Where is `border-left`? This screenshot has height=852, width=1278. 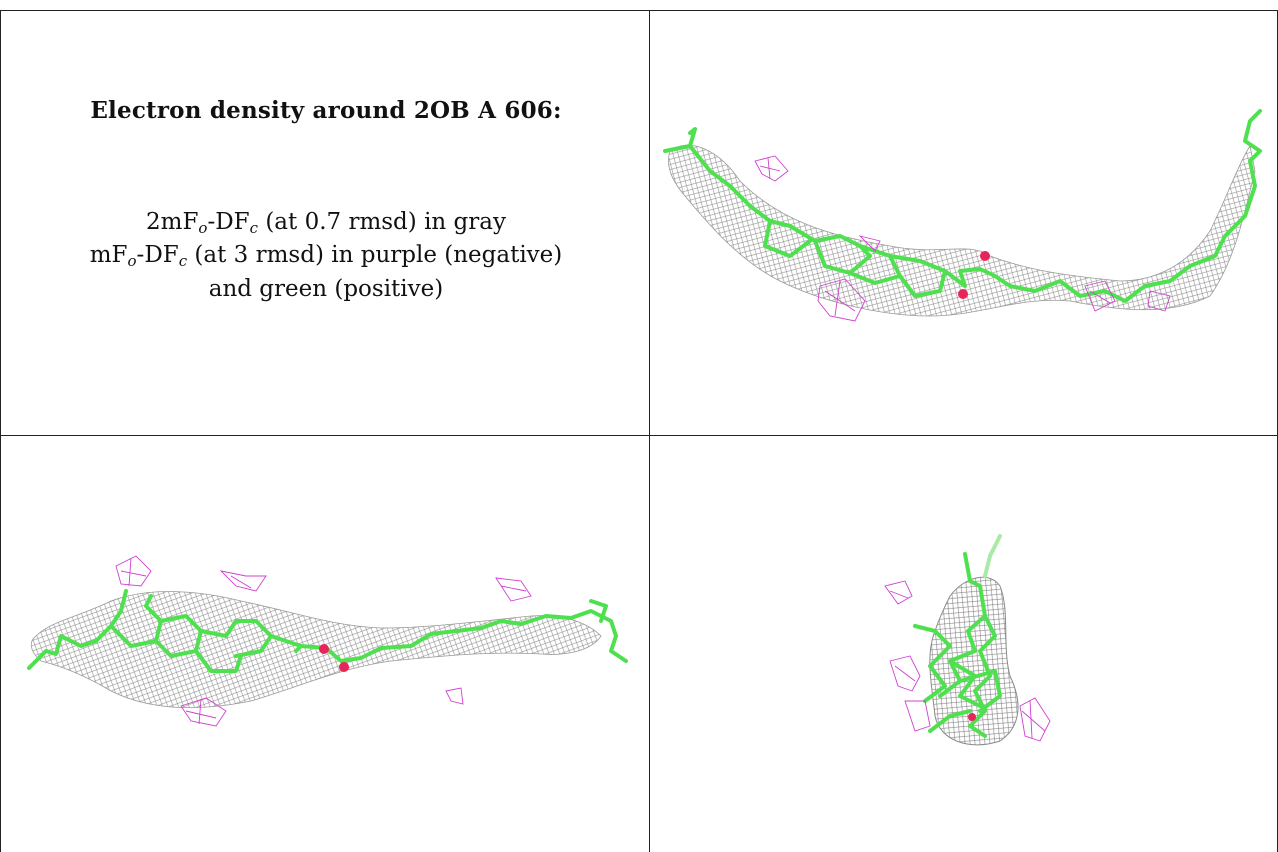
border-left is located at coordinates (0, 431).